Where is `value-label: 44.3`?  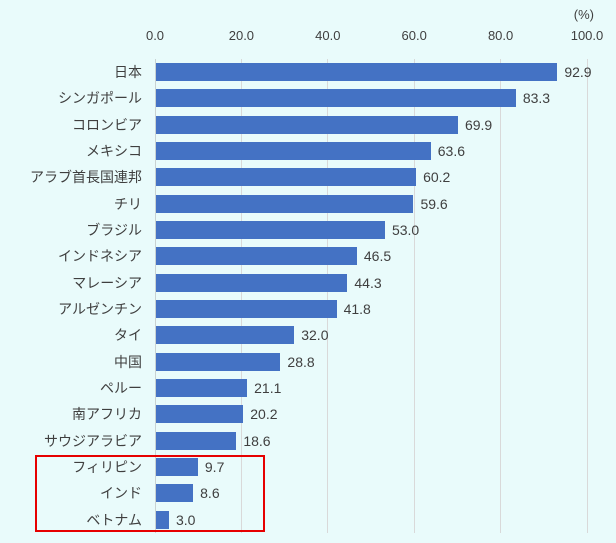
value-label: 44.3 is located at coordinates (368, 282).